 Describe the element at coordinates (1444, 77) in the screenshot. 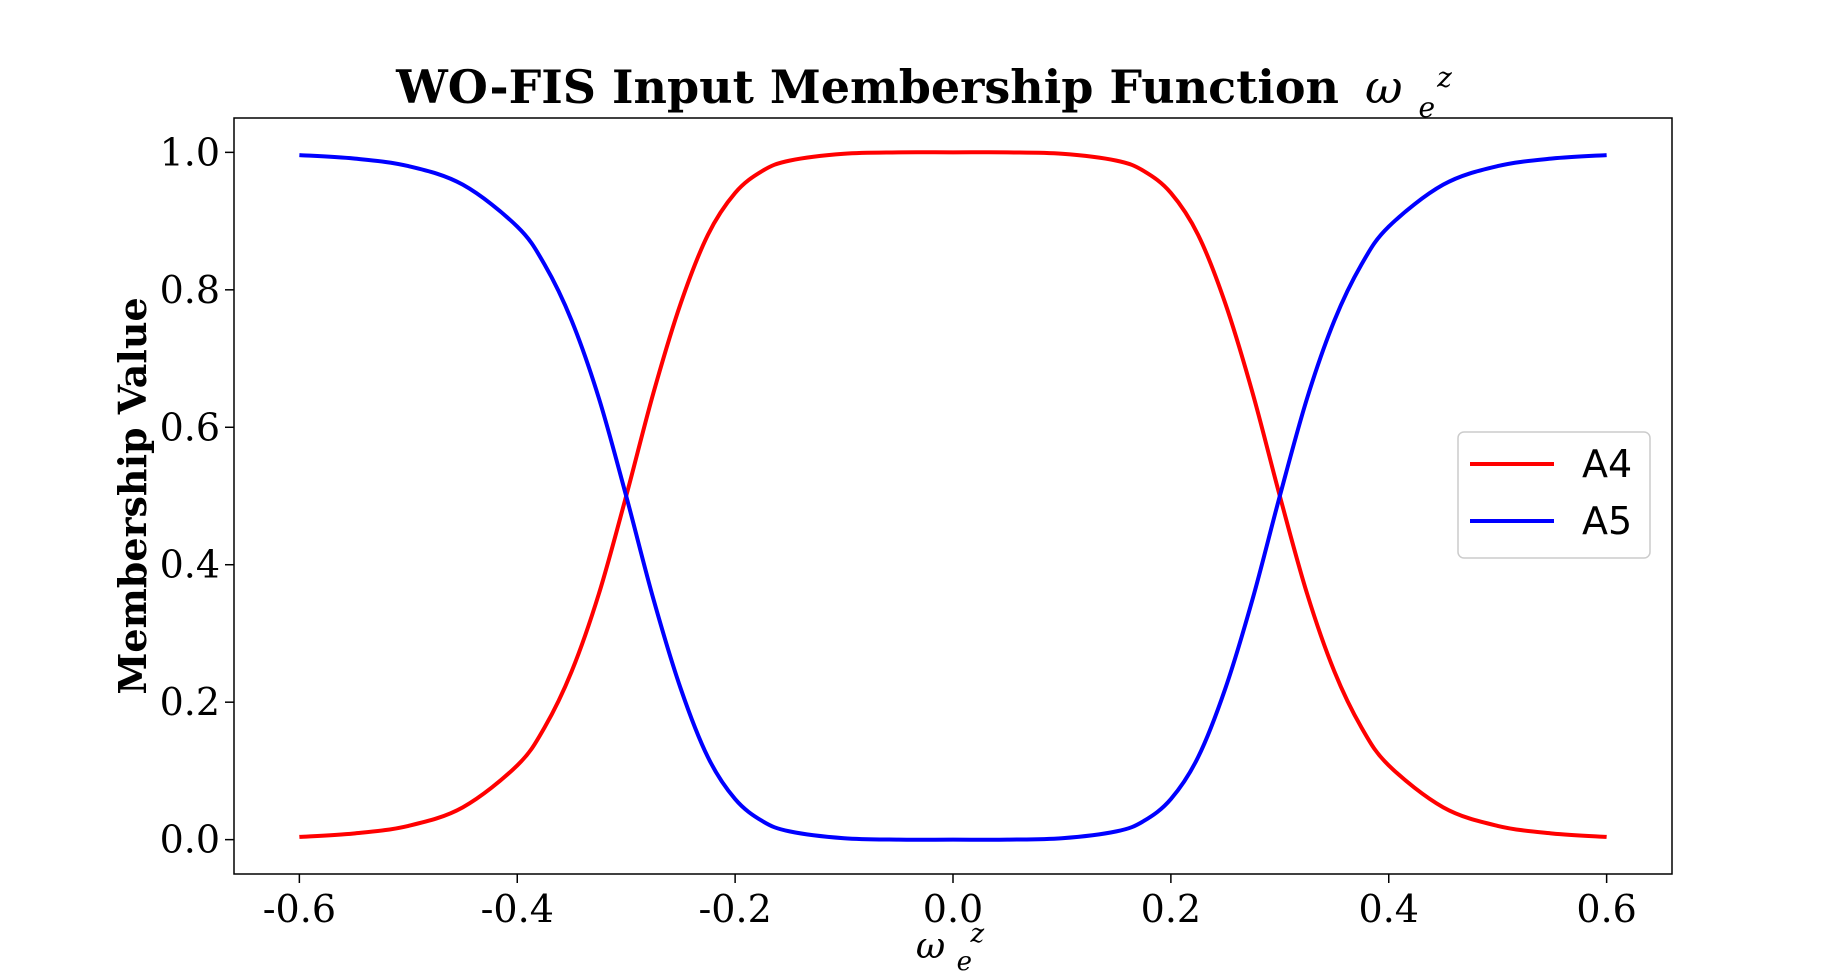

I see `title-symbol-sup: z` at that location.